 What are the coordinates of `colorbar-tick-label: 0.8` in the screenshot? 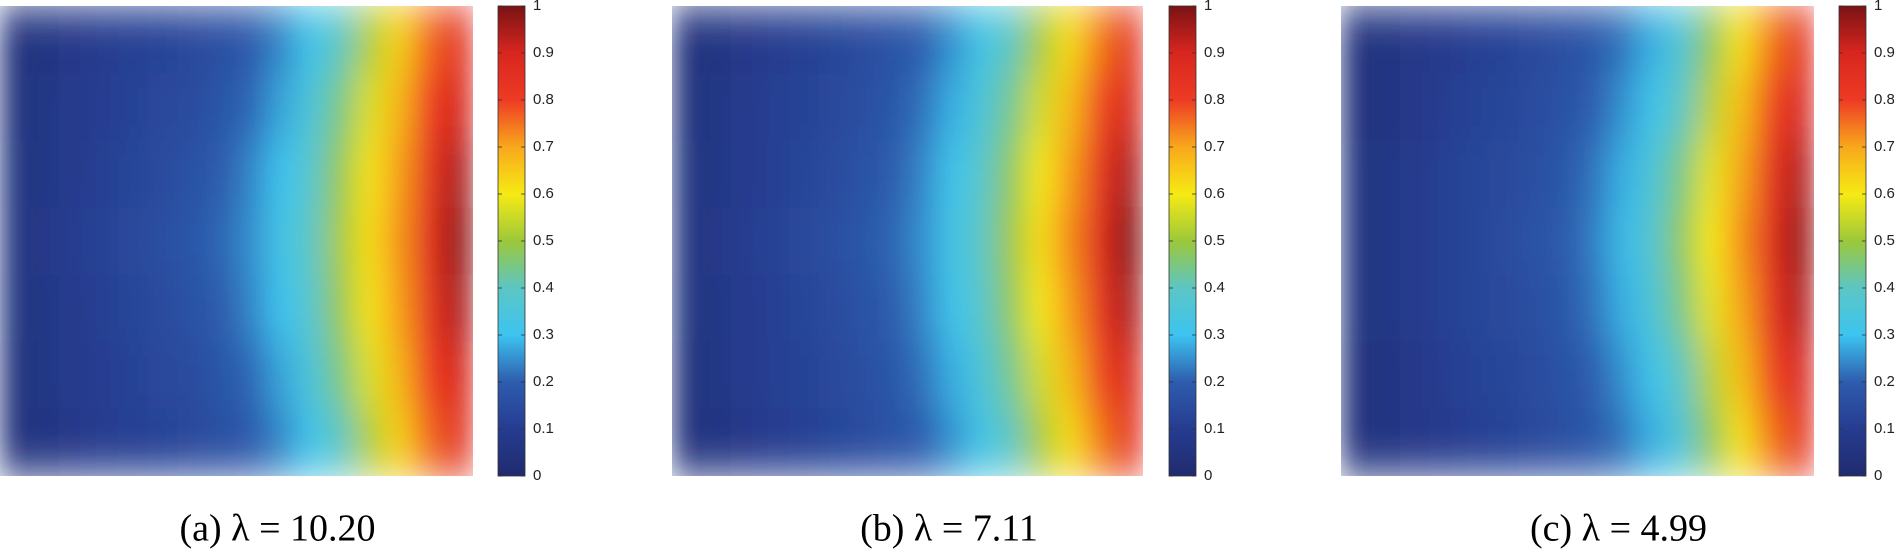 It's located at (1884, 99).